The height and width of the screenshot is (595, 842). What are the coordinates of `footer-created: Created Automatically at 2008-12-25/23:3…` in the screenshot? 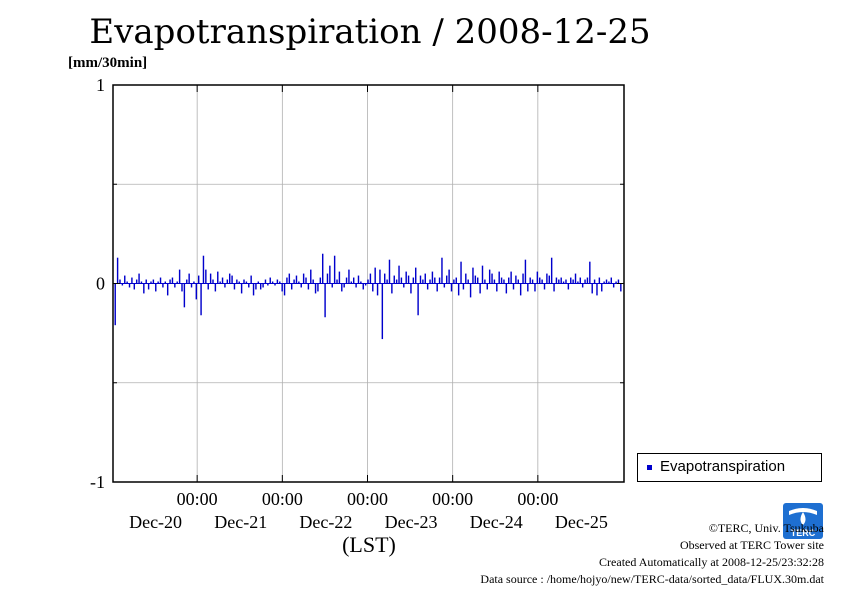 It's located at (711, 562).